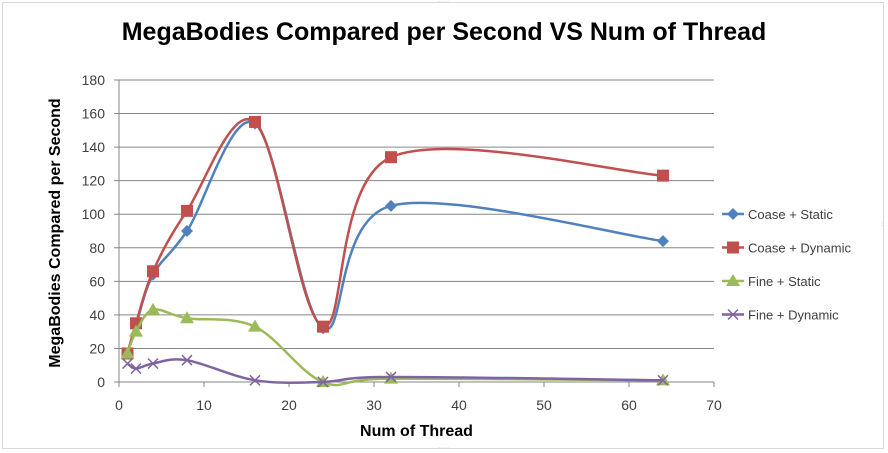 The height and width of the screenshot is (453, 888). I want to click on legend-item-fine-static: Fine + Static, so click(771, 281).